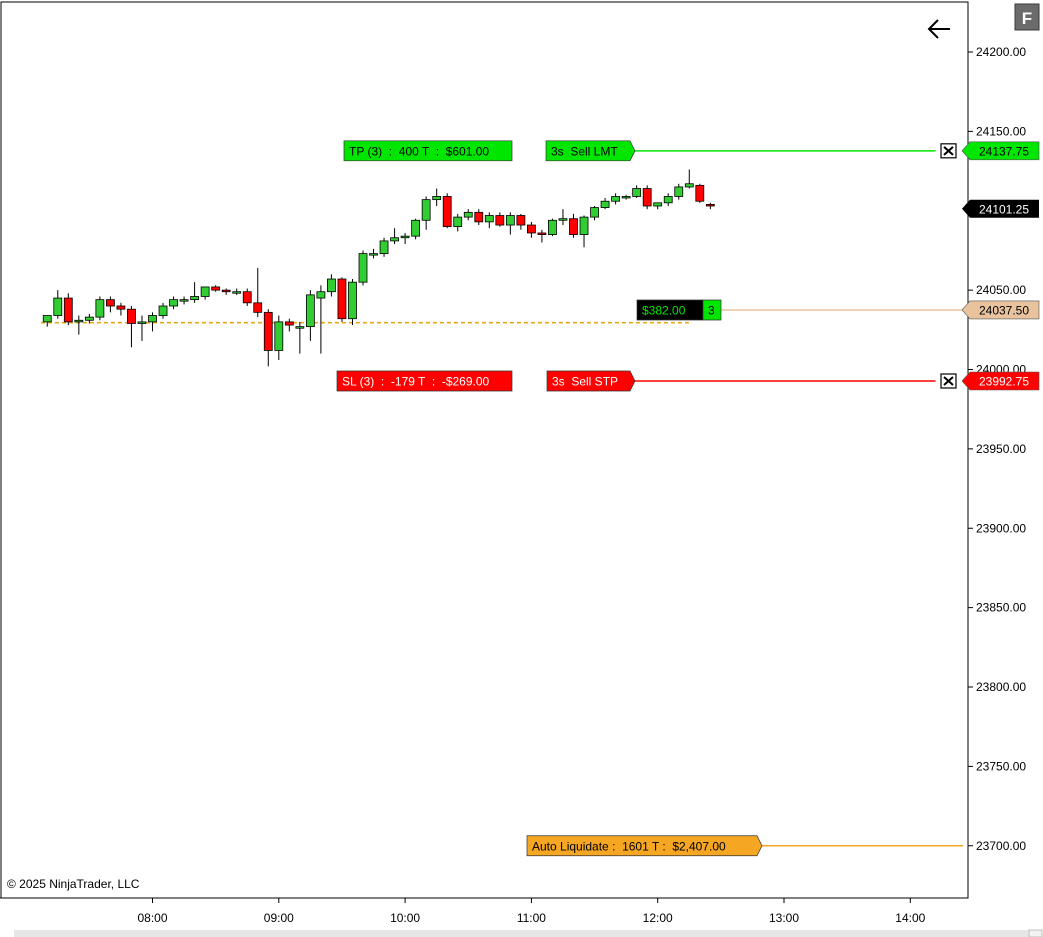 The width and height of the screenshot is (1043, 937). Describe the element at coordinates (1001, 449) in the screenshot. I see `y-tick-label: 23950.00` at that location.